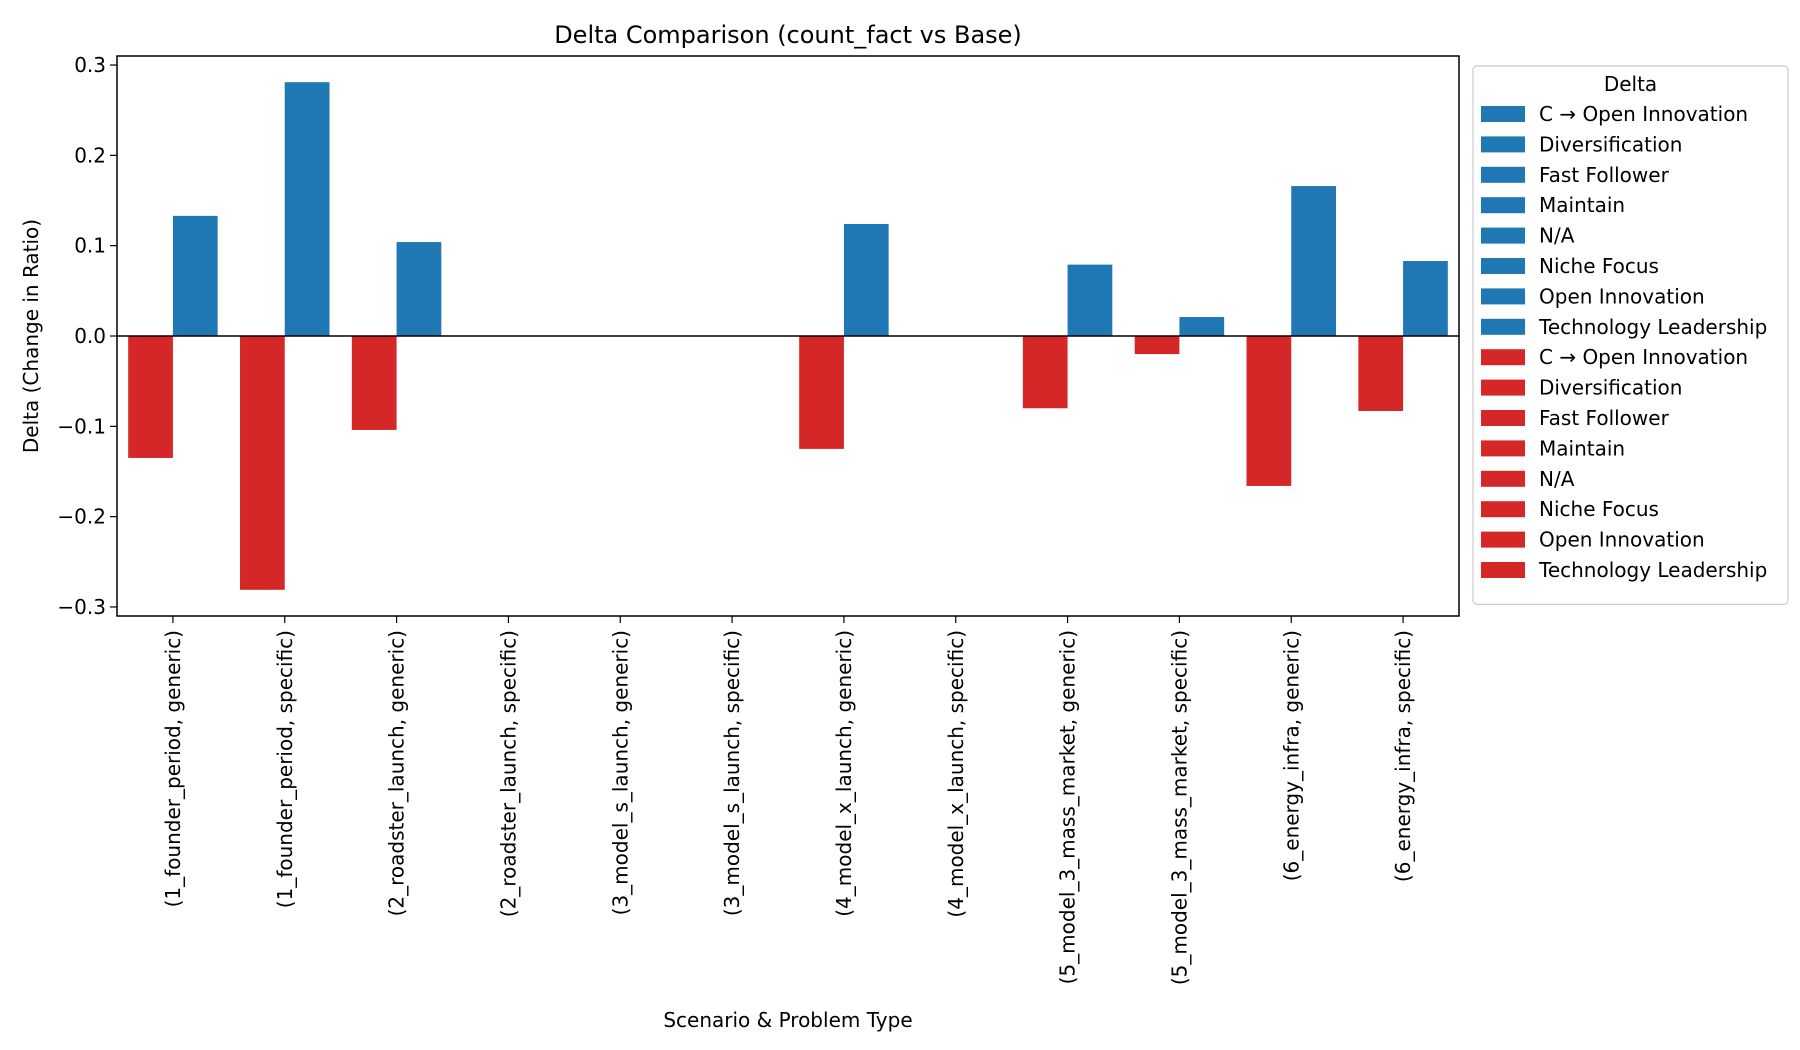  I want to click on y-tick-label: 0.1, so click(90, 246).